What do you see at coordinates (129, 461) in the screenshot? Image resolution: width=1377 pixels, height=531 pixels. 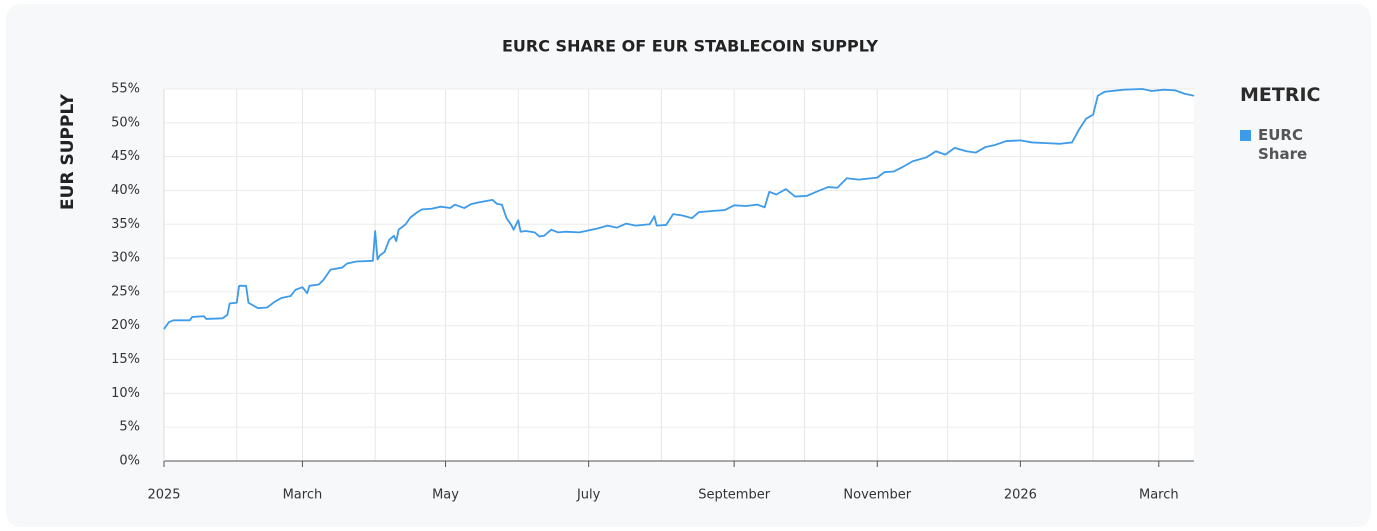 I see `y-tick-label: 0%` at bounding box center [129, 461].